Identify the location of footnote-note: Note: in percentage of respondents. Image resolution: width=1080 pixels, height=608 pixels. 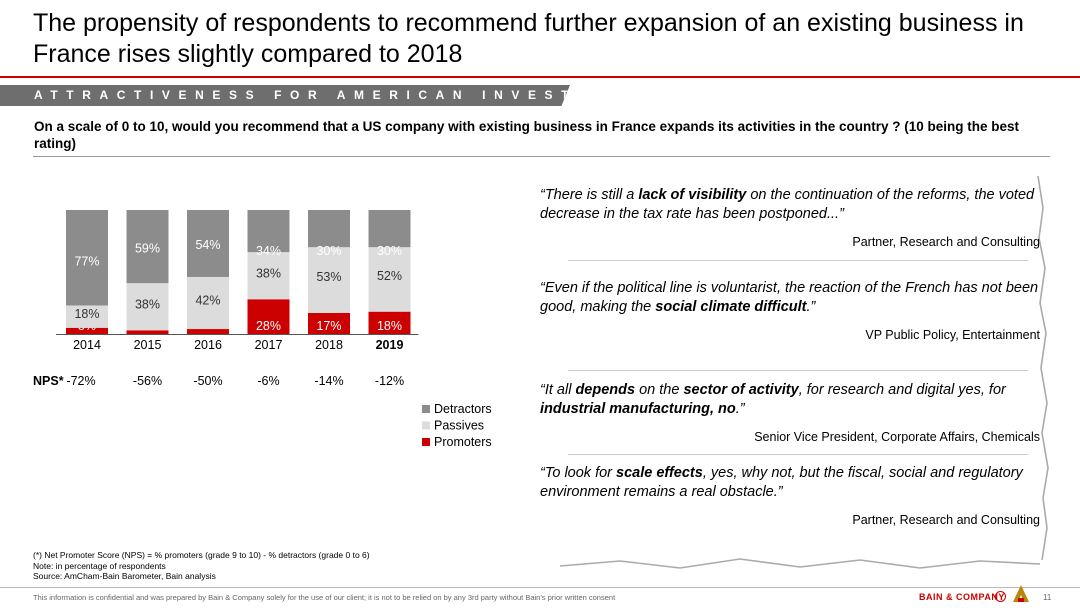
(99, 565).